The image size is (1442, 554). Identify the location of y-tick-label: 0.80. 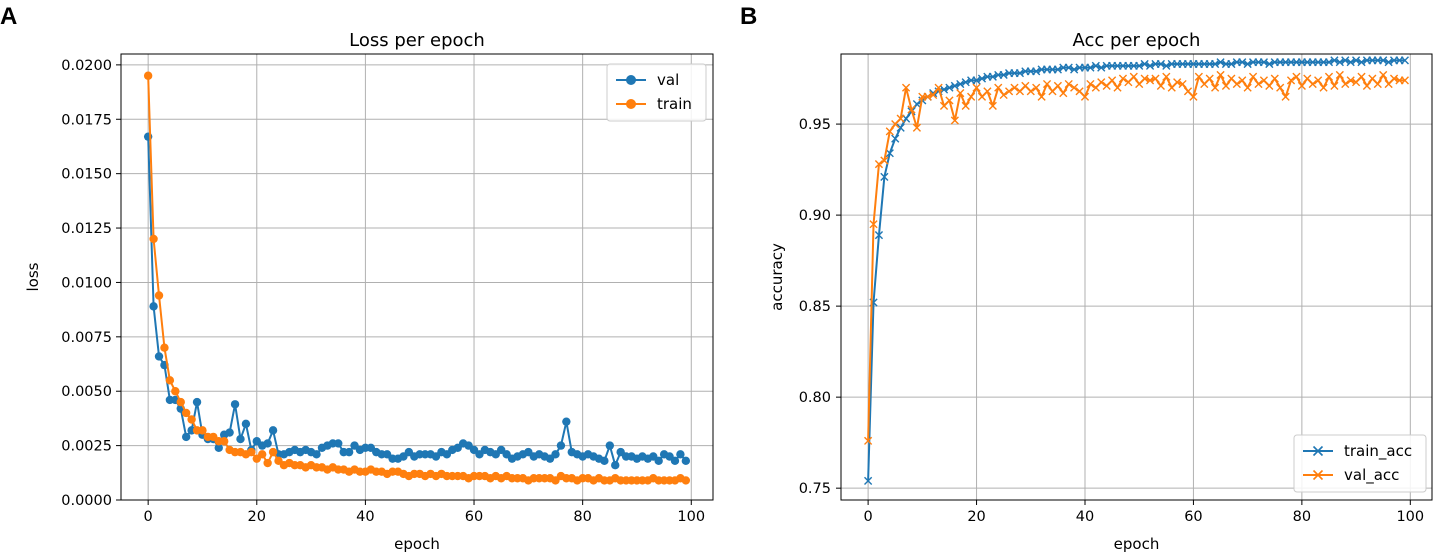
(815, 398).